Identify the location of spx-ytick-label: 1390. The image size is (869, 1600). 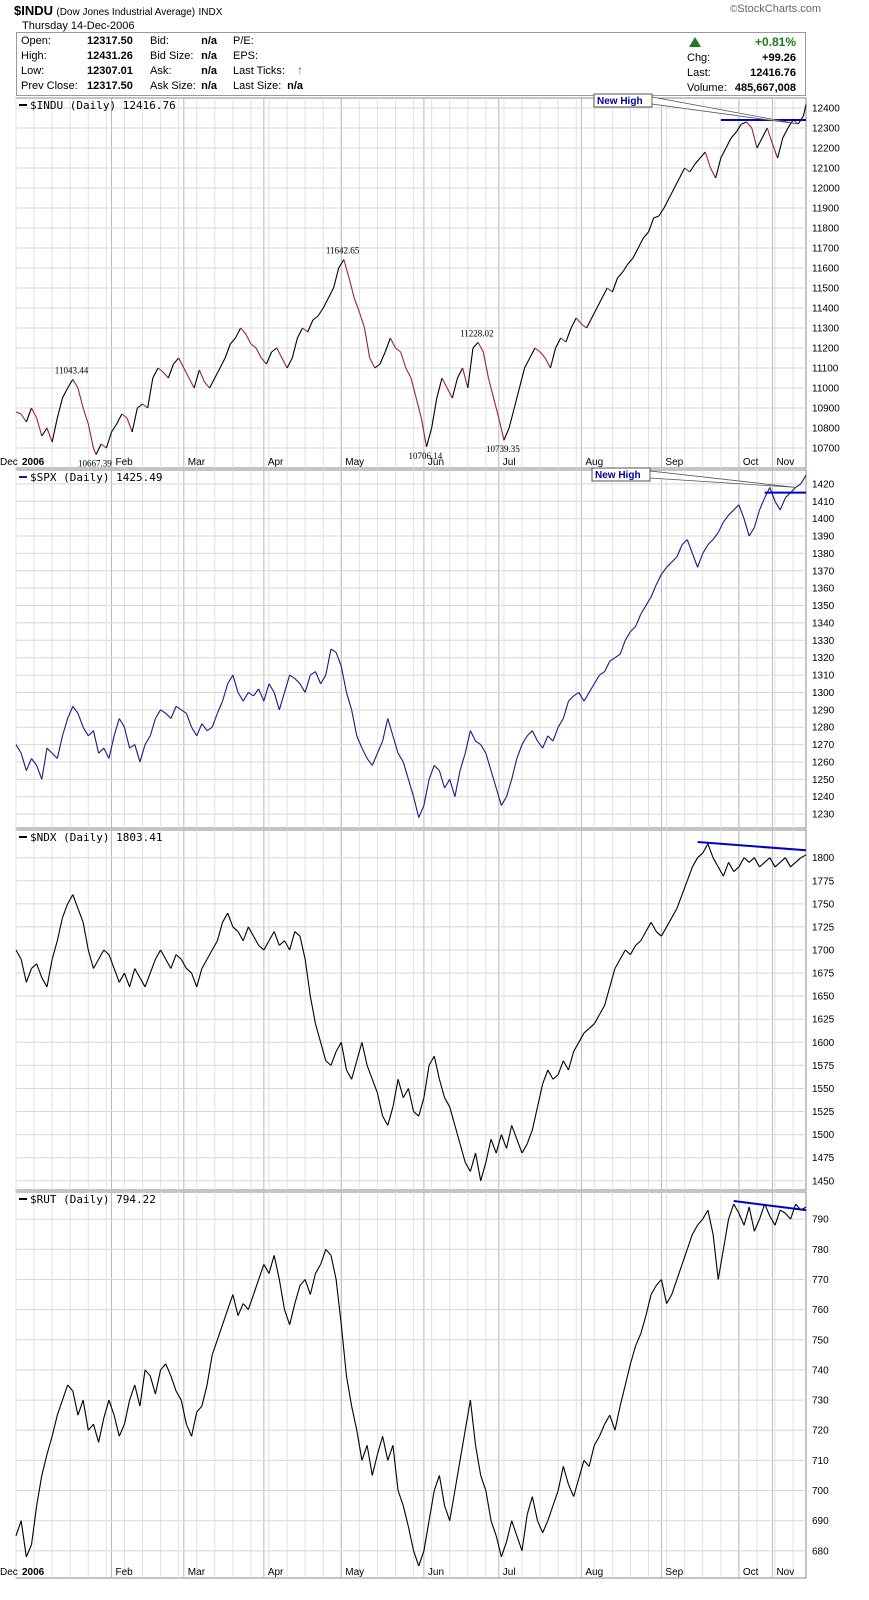
(823, 537).